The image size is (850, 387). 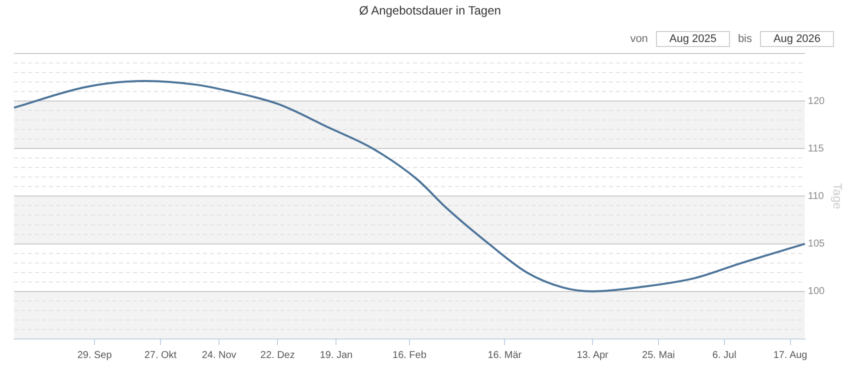 I want to click on x-tick-label: 13. Apr, so click(x=593, y=355).